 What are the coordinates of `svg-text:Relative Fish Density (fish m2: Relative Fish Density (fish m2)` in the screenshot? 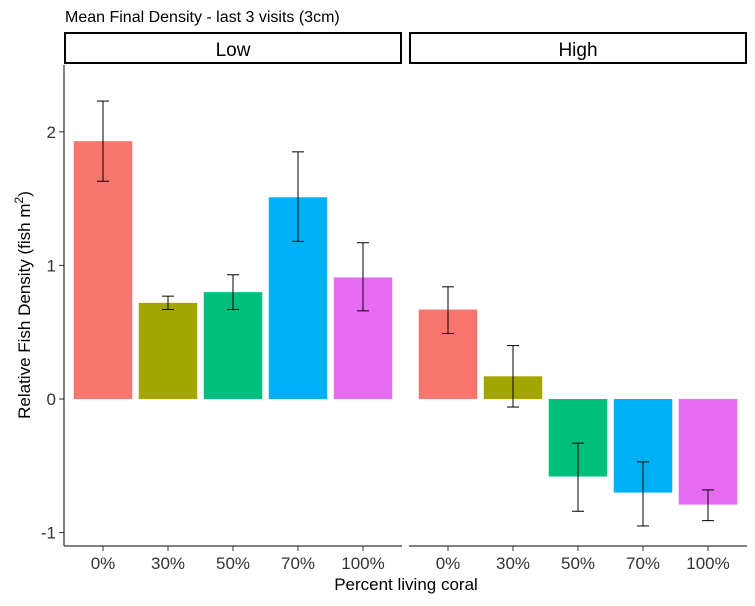 It's located at (23, 305).